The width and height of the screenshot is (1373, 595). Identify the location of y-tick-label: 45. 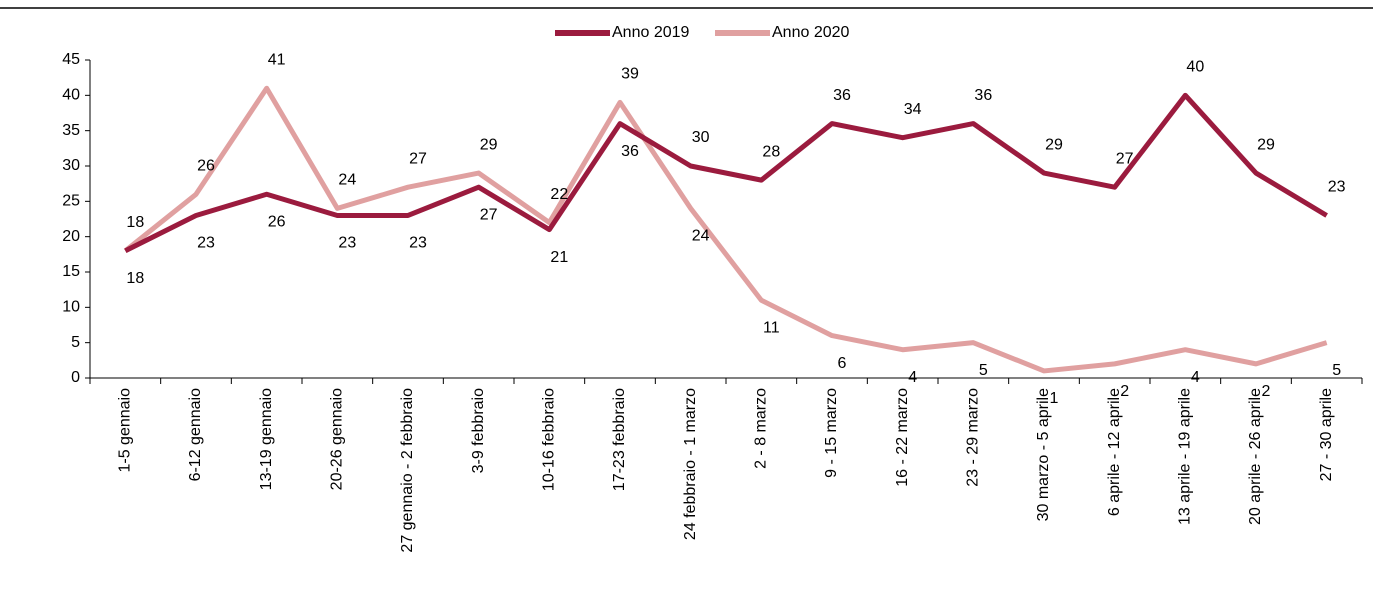
(71, 59).